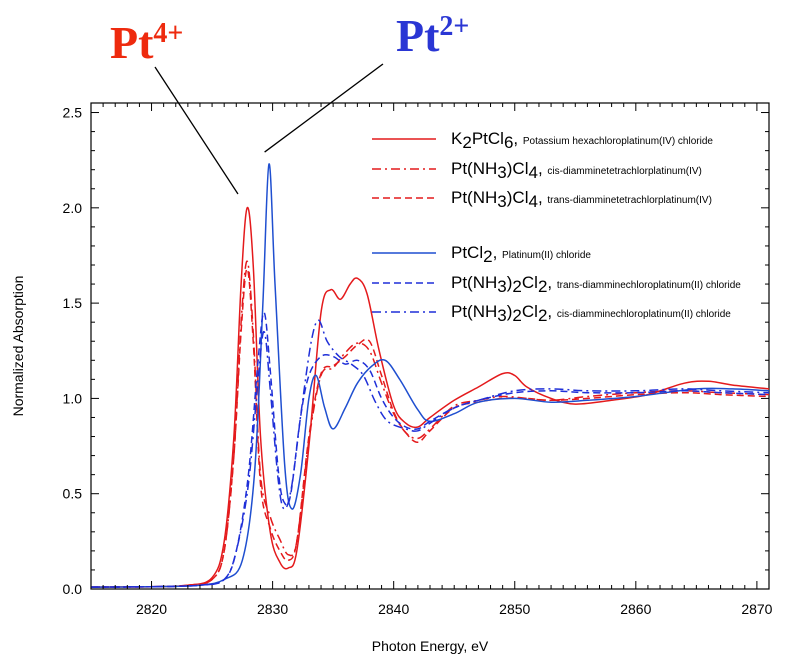 Image resolution: width=810 pixels, height=659 pixels. What do you see at coordinates (73, 589) in the screenshot?
I see `y-tick-label: 0.0` at bounding box center [73, 589].